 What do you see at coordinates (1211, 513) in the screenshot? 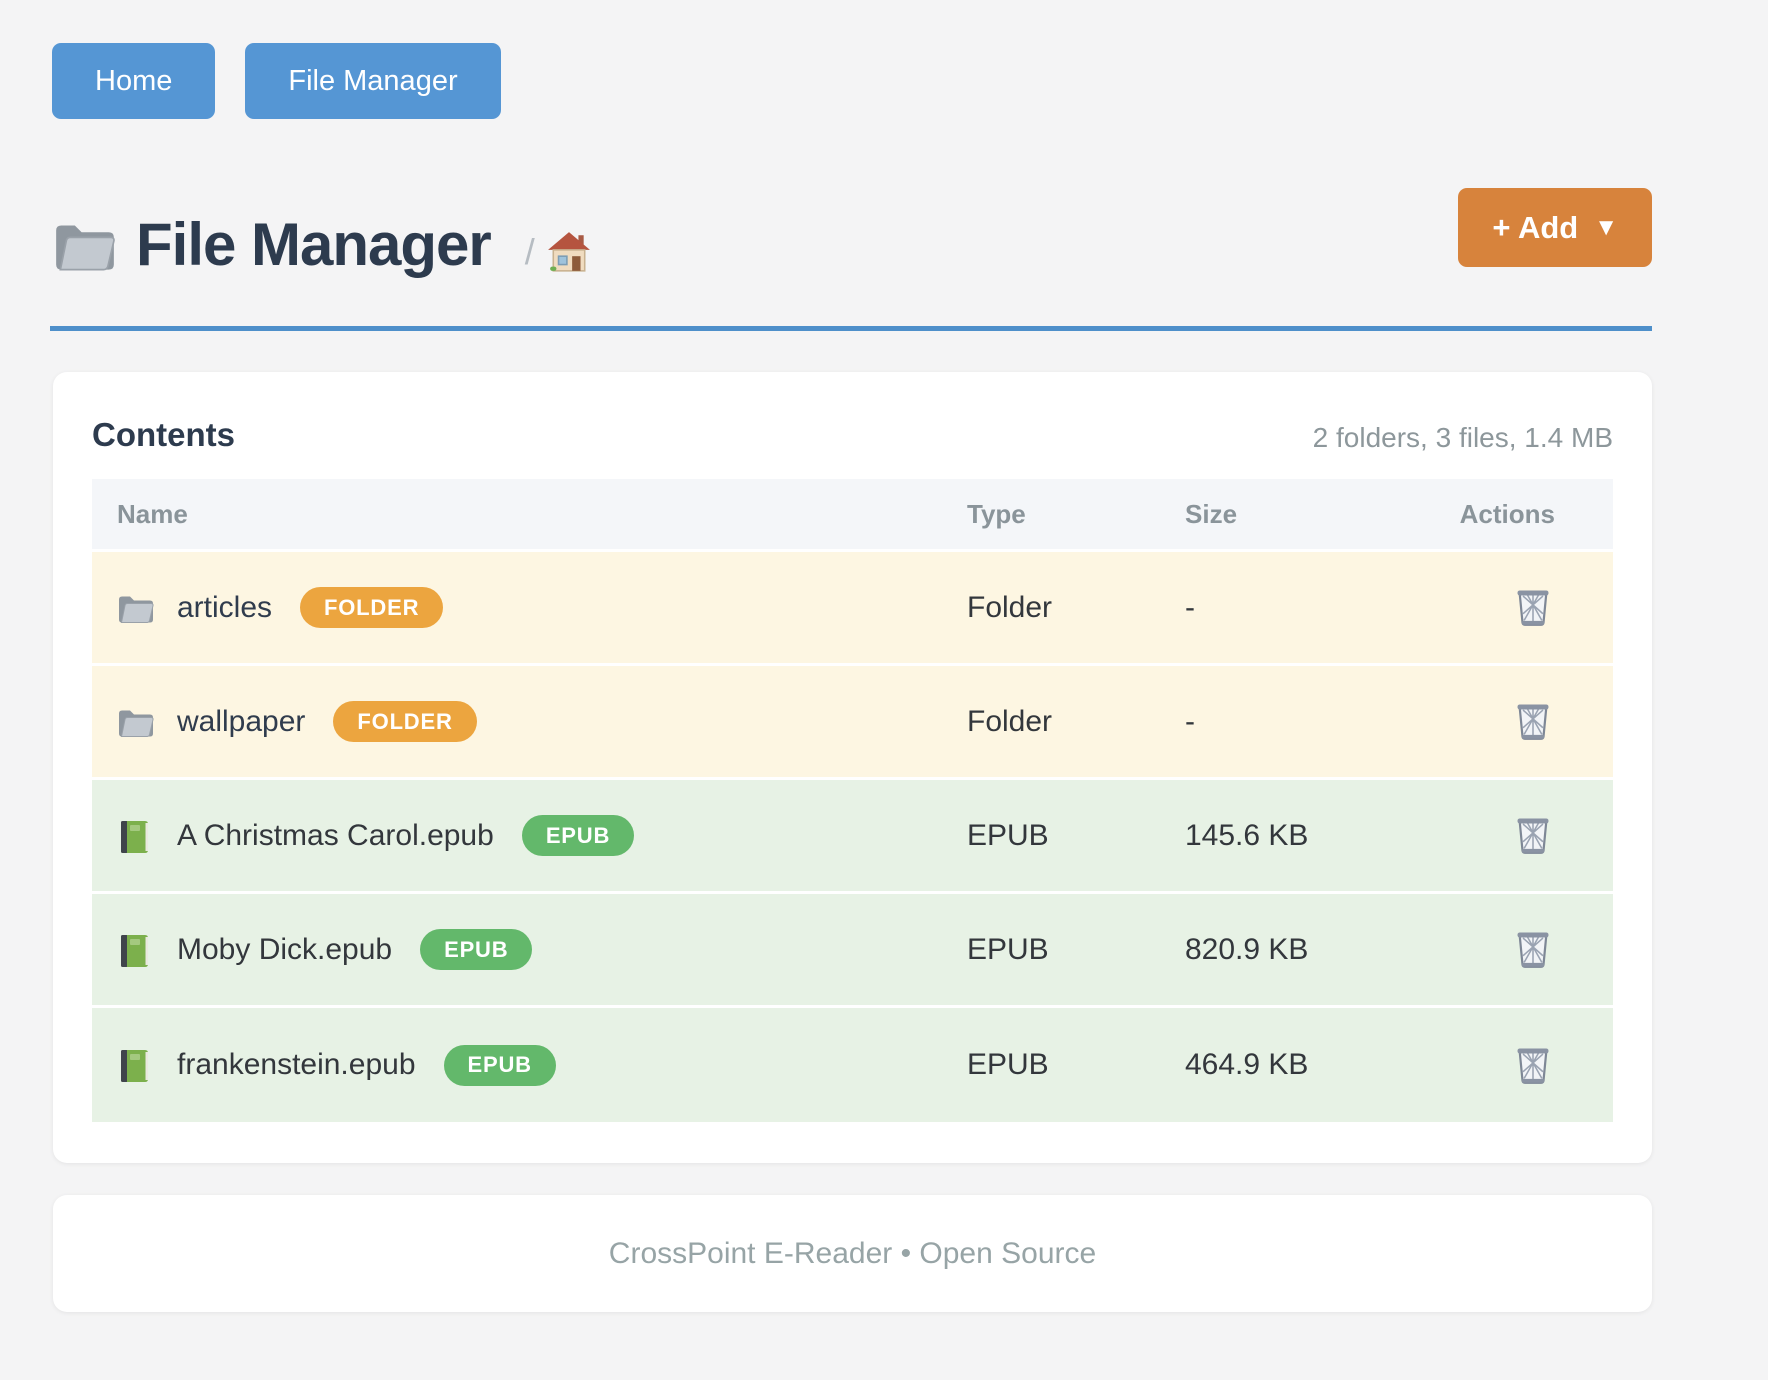
I see `column-header-size: Size` at bounding box center [1211, 513].